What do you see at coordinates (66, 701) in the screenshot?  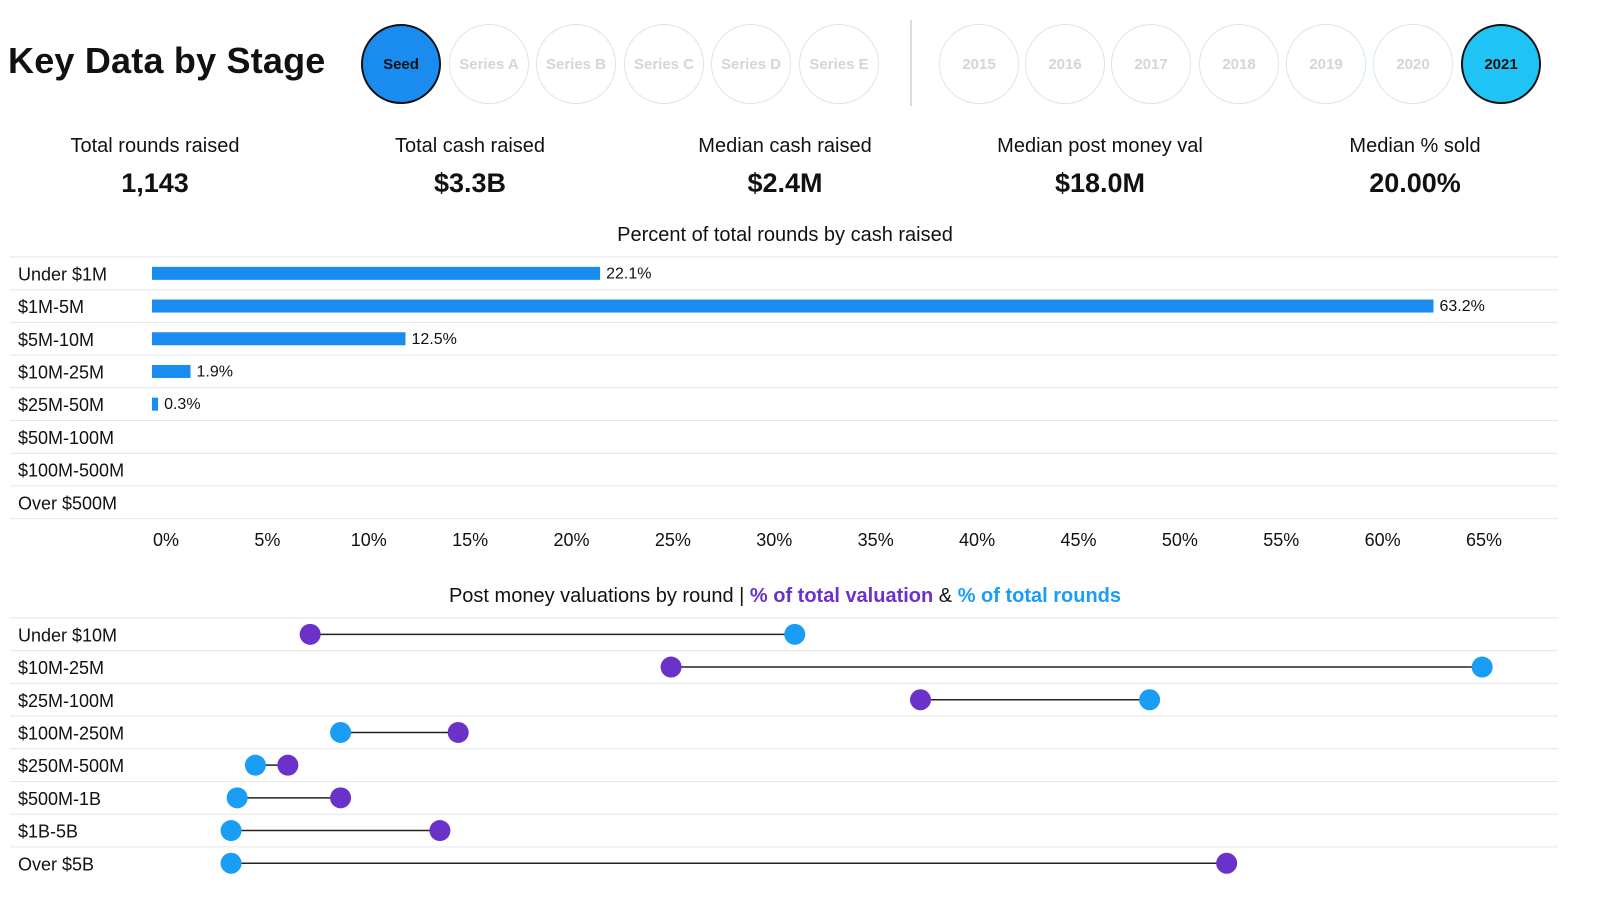 I see `category-label: $25M-100M` at bounding box center [66, 701].